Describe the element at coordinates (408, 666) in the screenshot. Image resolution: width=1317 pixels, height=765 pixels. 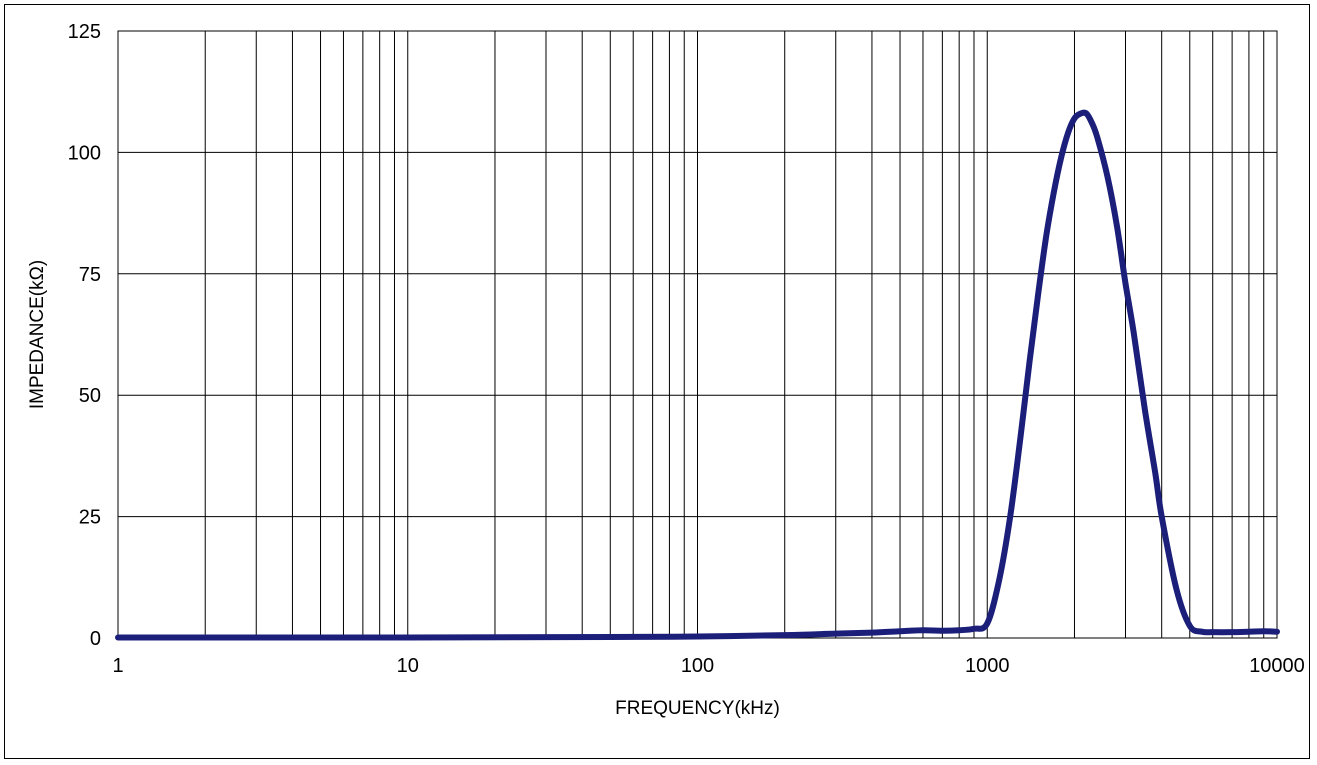
I see `x-tick-label: 10` at that location.